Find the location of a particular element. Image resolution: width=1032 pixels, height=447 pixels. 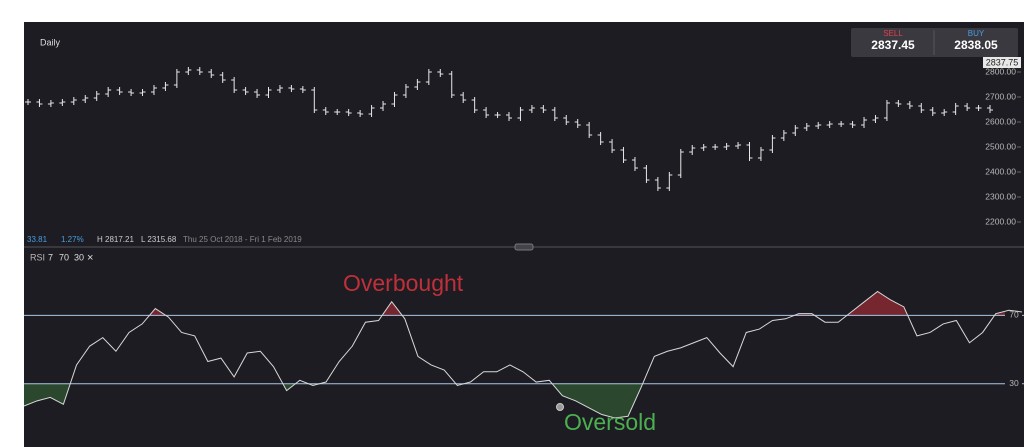

y-tick-label: 2700.00 is located at coordinates (1000, 96).